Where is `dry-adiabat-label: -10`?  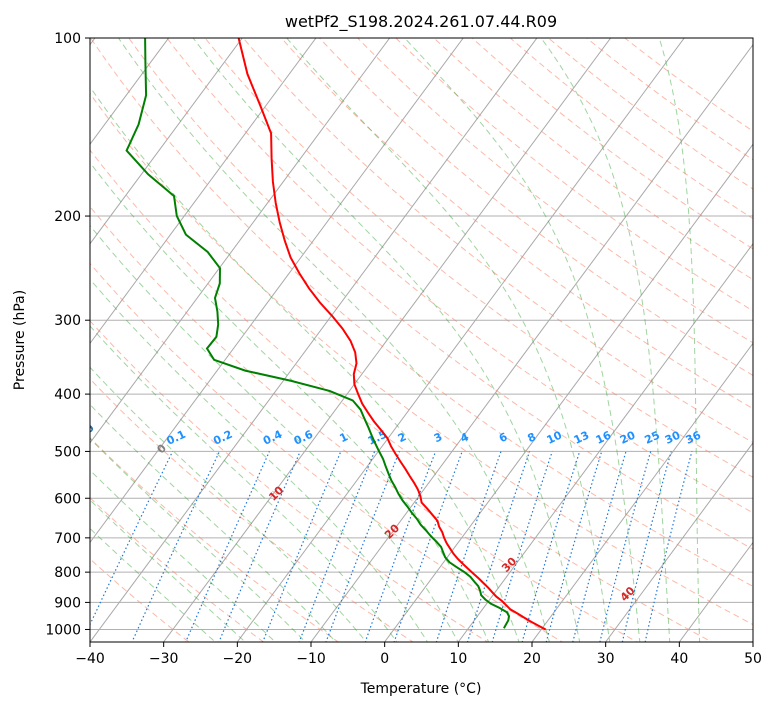
dry-adiabat-label: -10 is located at coordinates (85, 432).